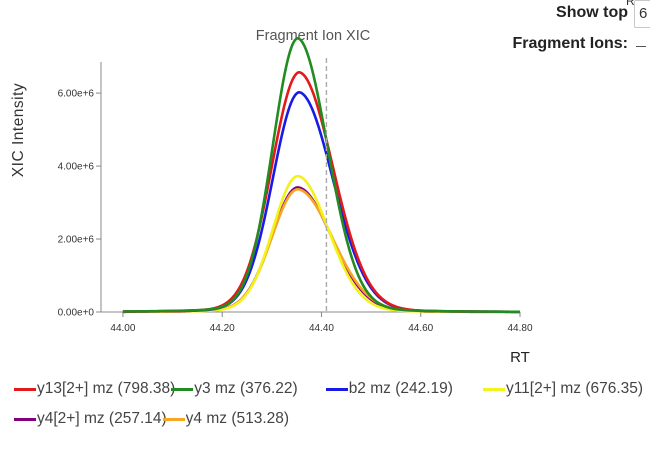 The width and height of the screenshot is (650, 452). What do you see at coordinates (106, 388) in the screenshot?
I see `legend-label: y13[2+] mz (798.38)` at bounding box center [106, 388].